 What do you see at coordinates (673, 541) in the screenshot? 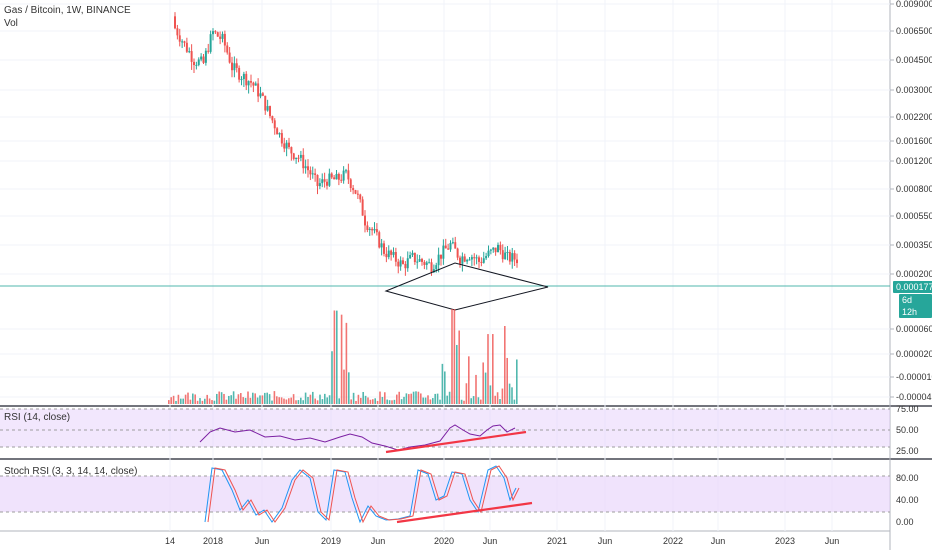
I see `time-tick-label: 2022` at bounding box center [673, 541].